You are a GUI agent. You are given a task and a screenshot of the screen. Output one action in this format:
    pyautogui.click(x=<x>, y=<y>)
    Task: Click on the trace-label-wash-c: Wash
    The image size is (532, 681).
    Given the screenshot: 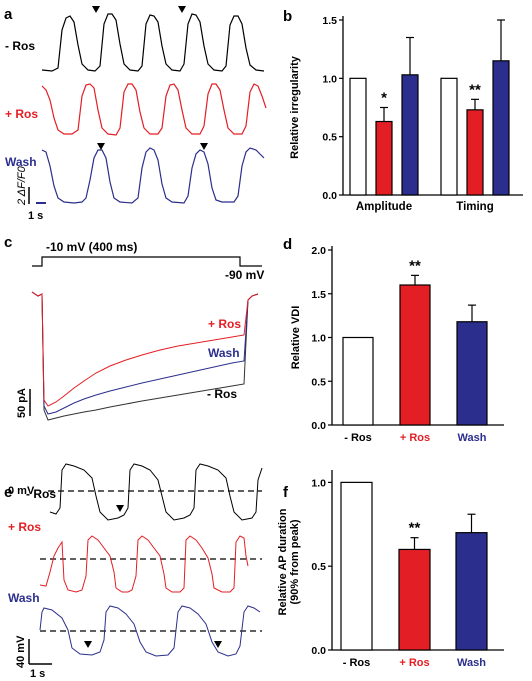 What is the action you would take?
    pyautogui.click(x=224, y=353)
    